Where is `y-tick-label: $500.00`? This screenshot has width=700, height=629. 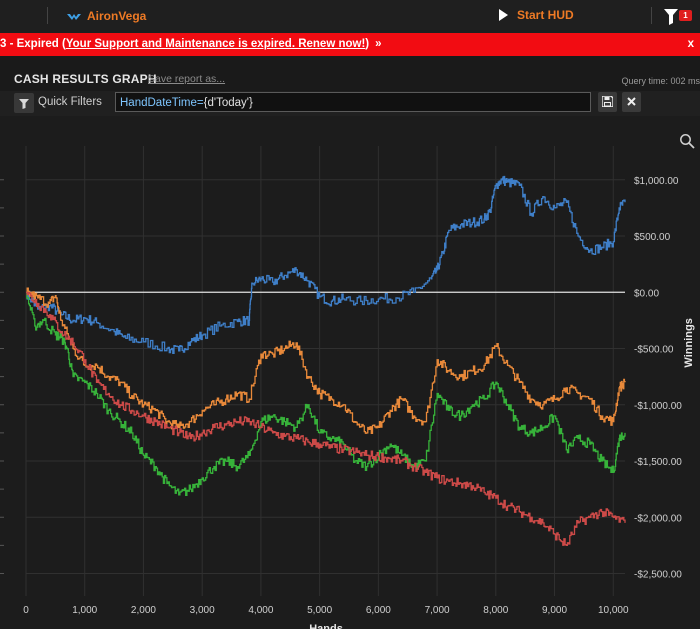 y-tick-label: $500.00 is located at coordinates (652, 237).